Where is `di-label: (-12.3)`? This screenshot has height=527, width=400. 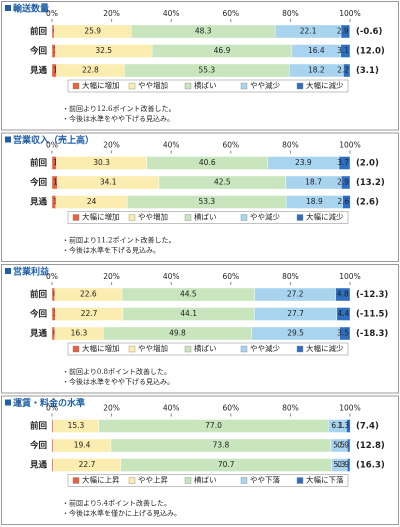 di-label: (-12.3) is located at coordinates (372, 295).